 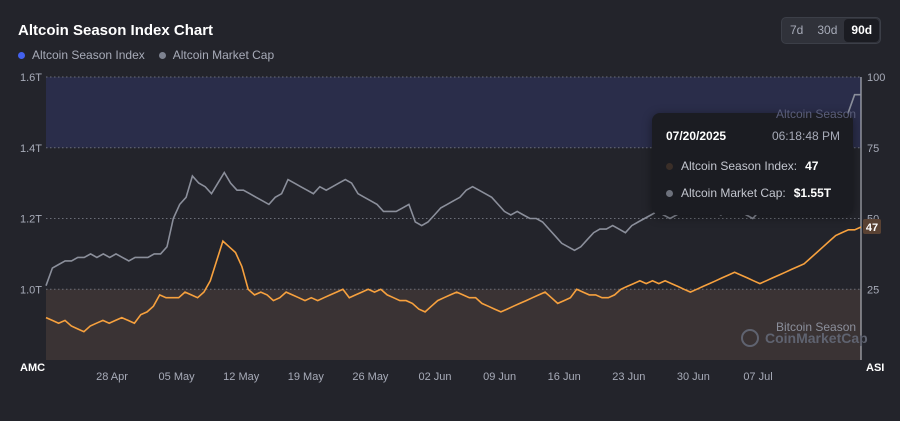 I want to click on chart-legend: Altcoin Season Index Altcoin Market Cap, so click(x=146, y=55).